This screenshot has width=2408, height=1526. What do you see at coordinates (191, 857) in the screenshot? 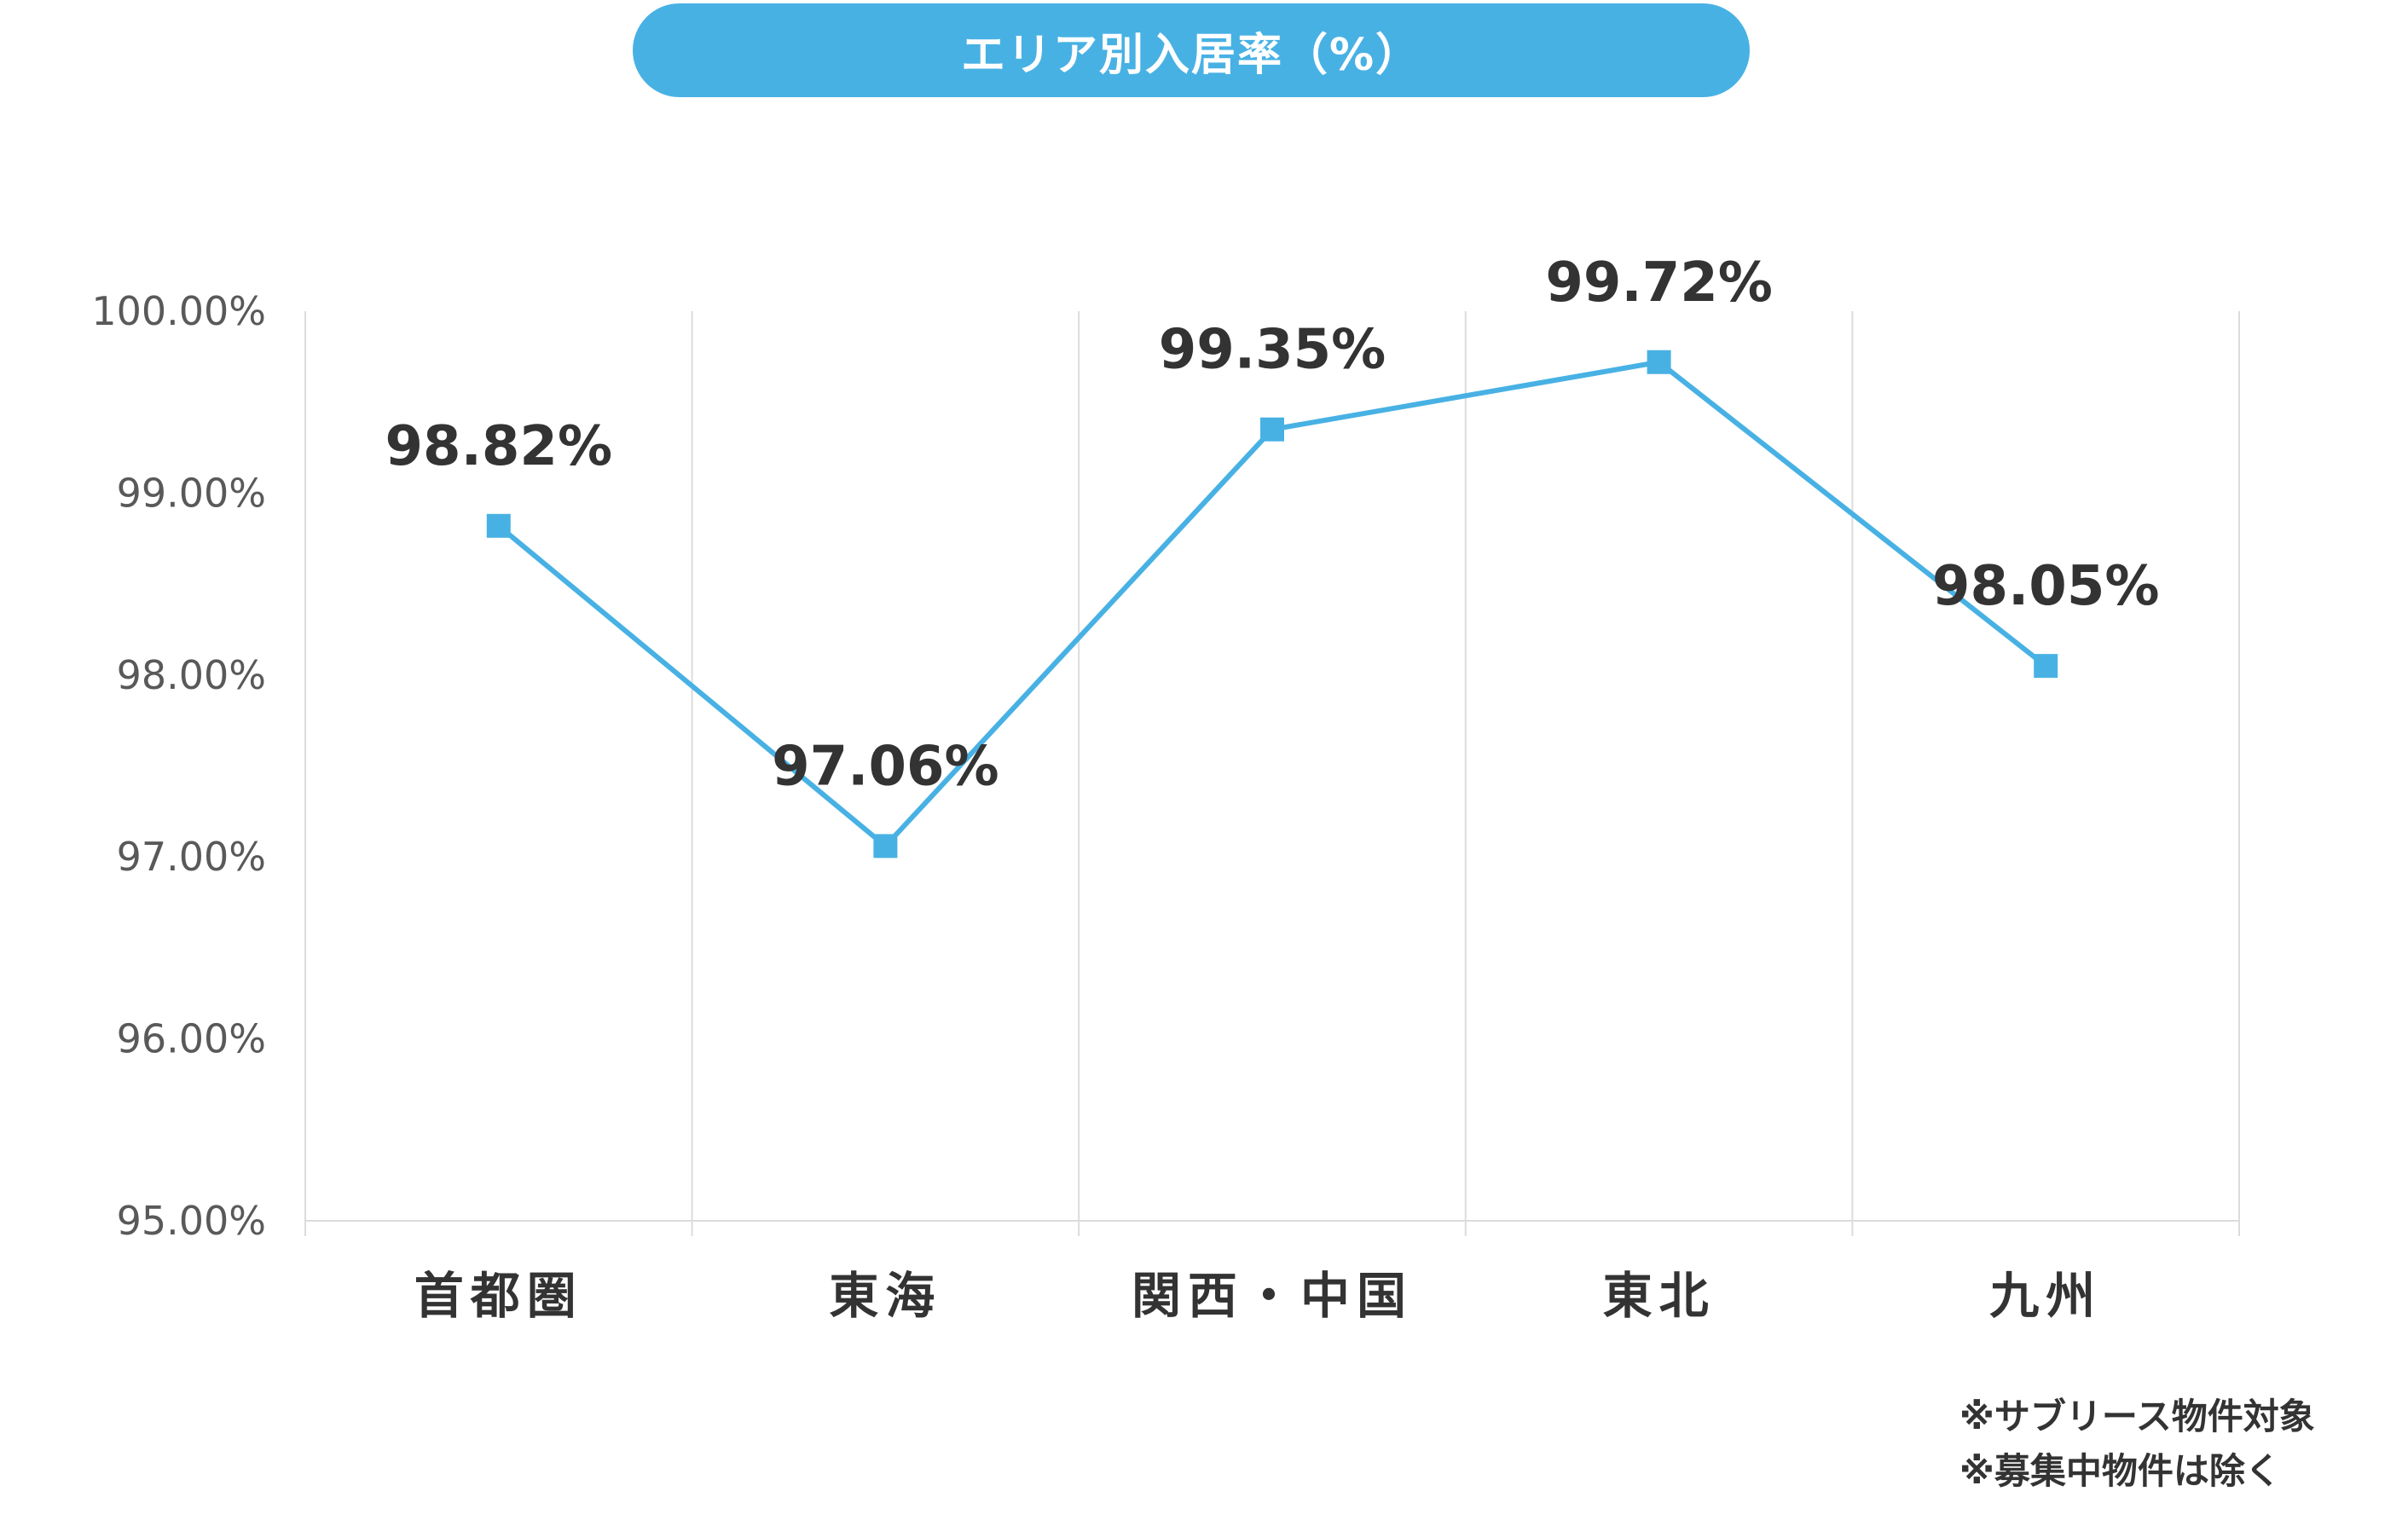
I see `y-tick-label: 97.00%` at bounding box center [191, 857].